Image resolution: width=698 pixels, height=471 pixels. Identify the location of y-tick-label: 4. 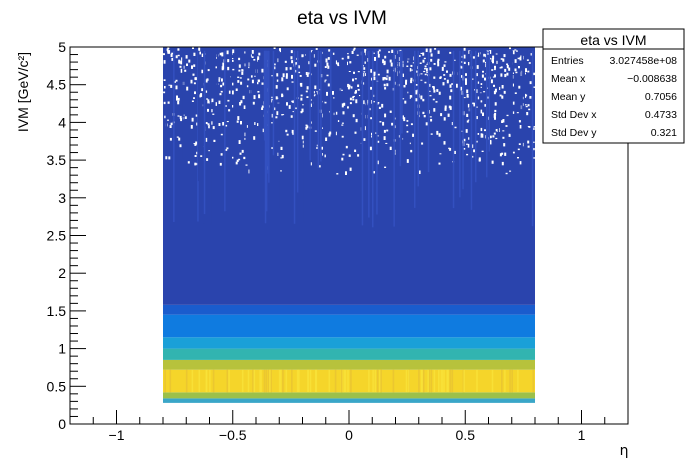
(62, 122).